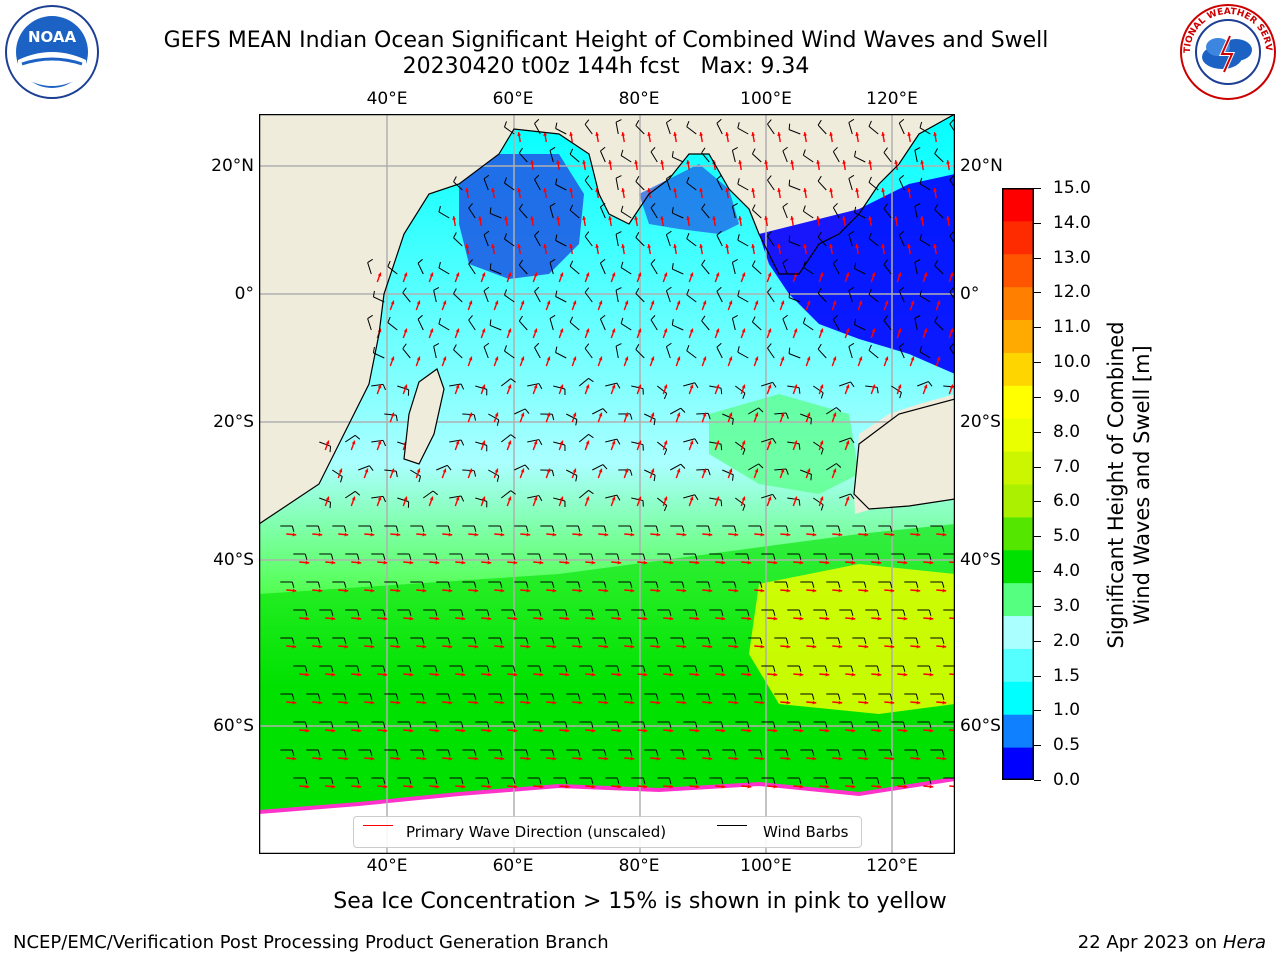 This screenshot has width=1280, height=960. What do you see at coordinates (387, 99) in the screenshot?
I see `lon-tick-top-40e: 40°E` at bounding box center [387, 99].